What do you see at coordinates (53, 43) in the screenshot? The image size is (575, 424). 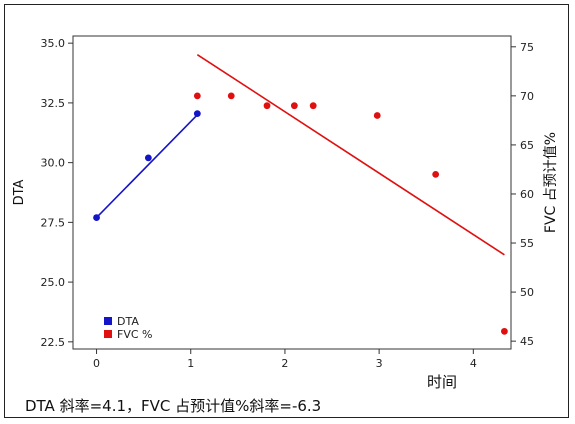 I see `y-tick-label: 35.0` at bounding box center [53, 43].